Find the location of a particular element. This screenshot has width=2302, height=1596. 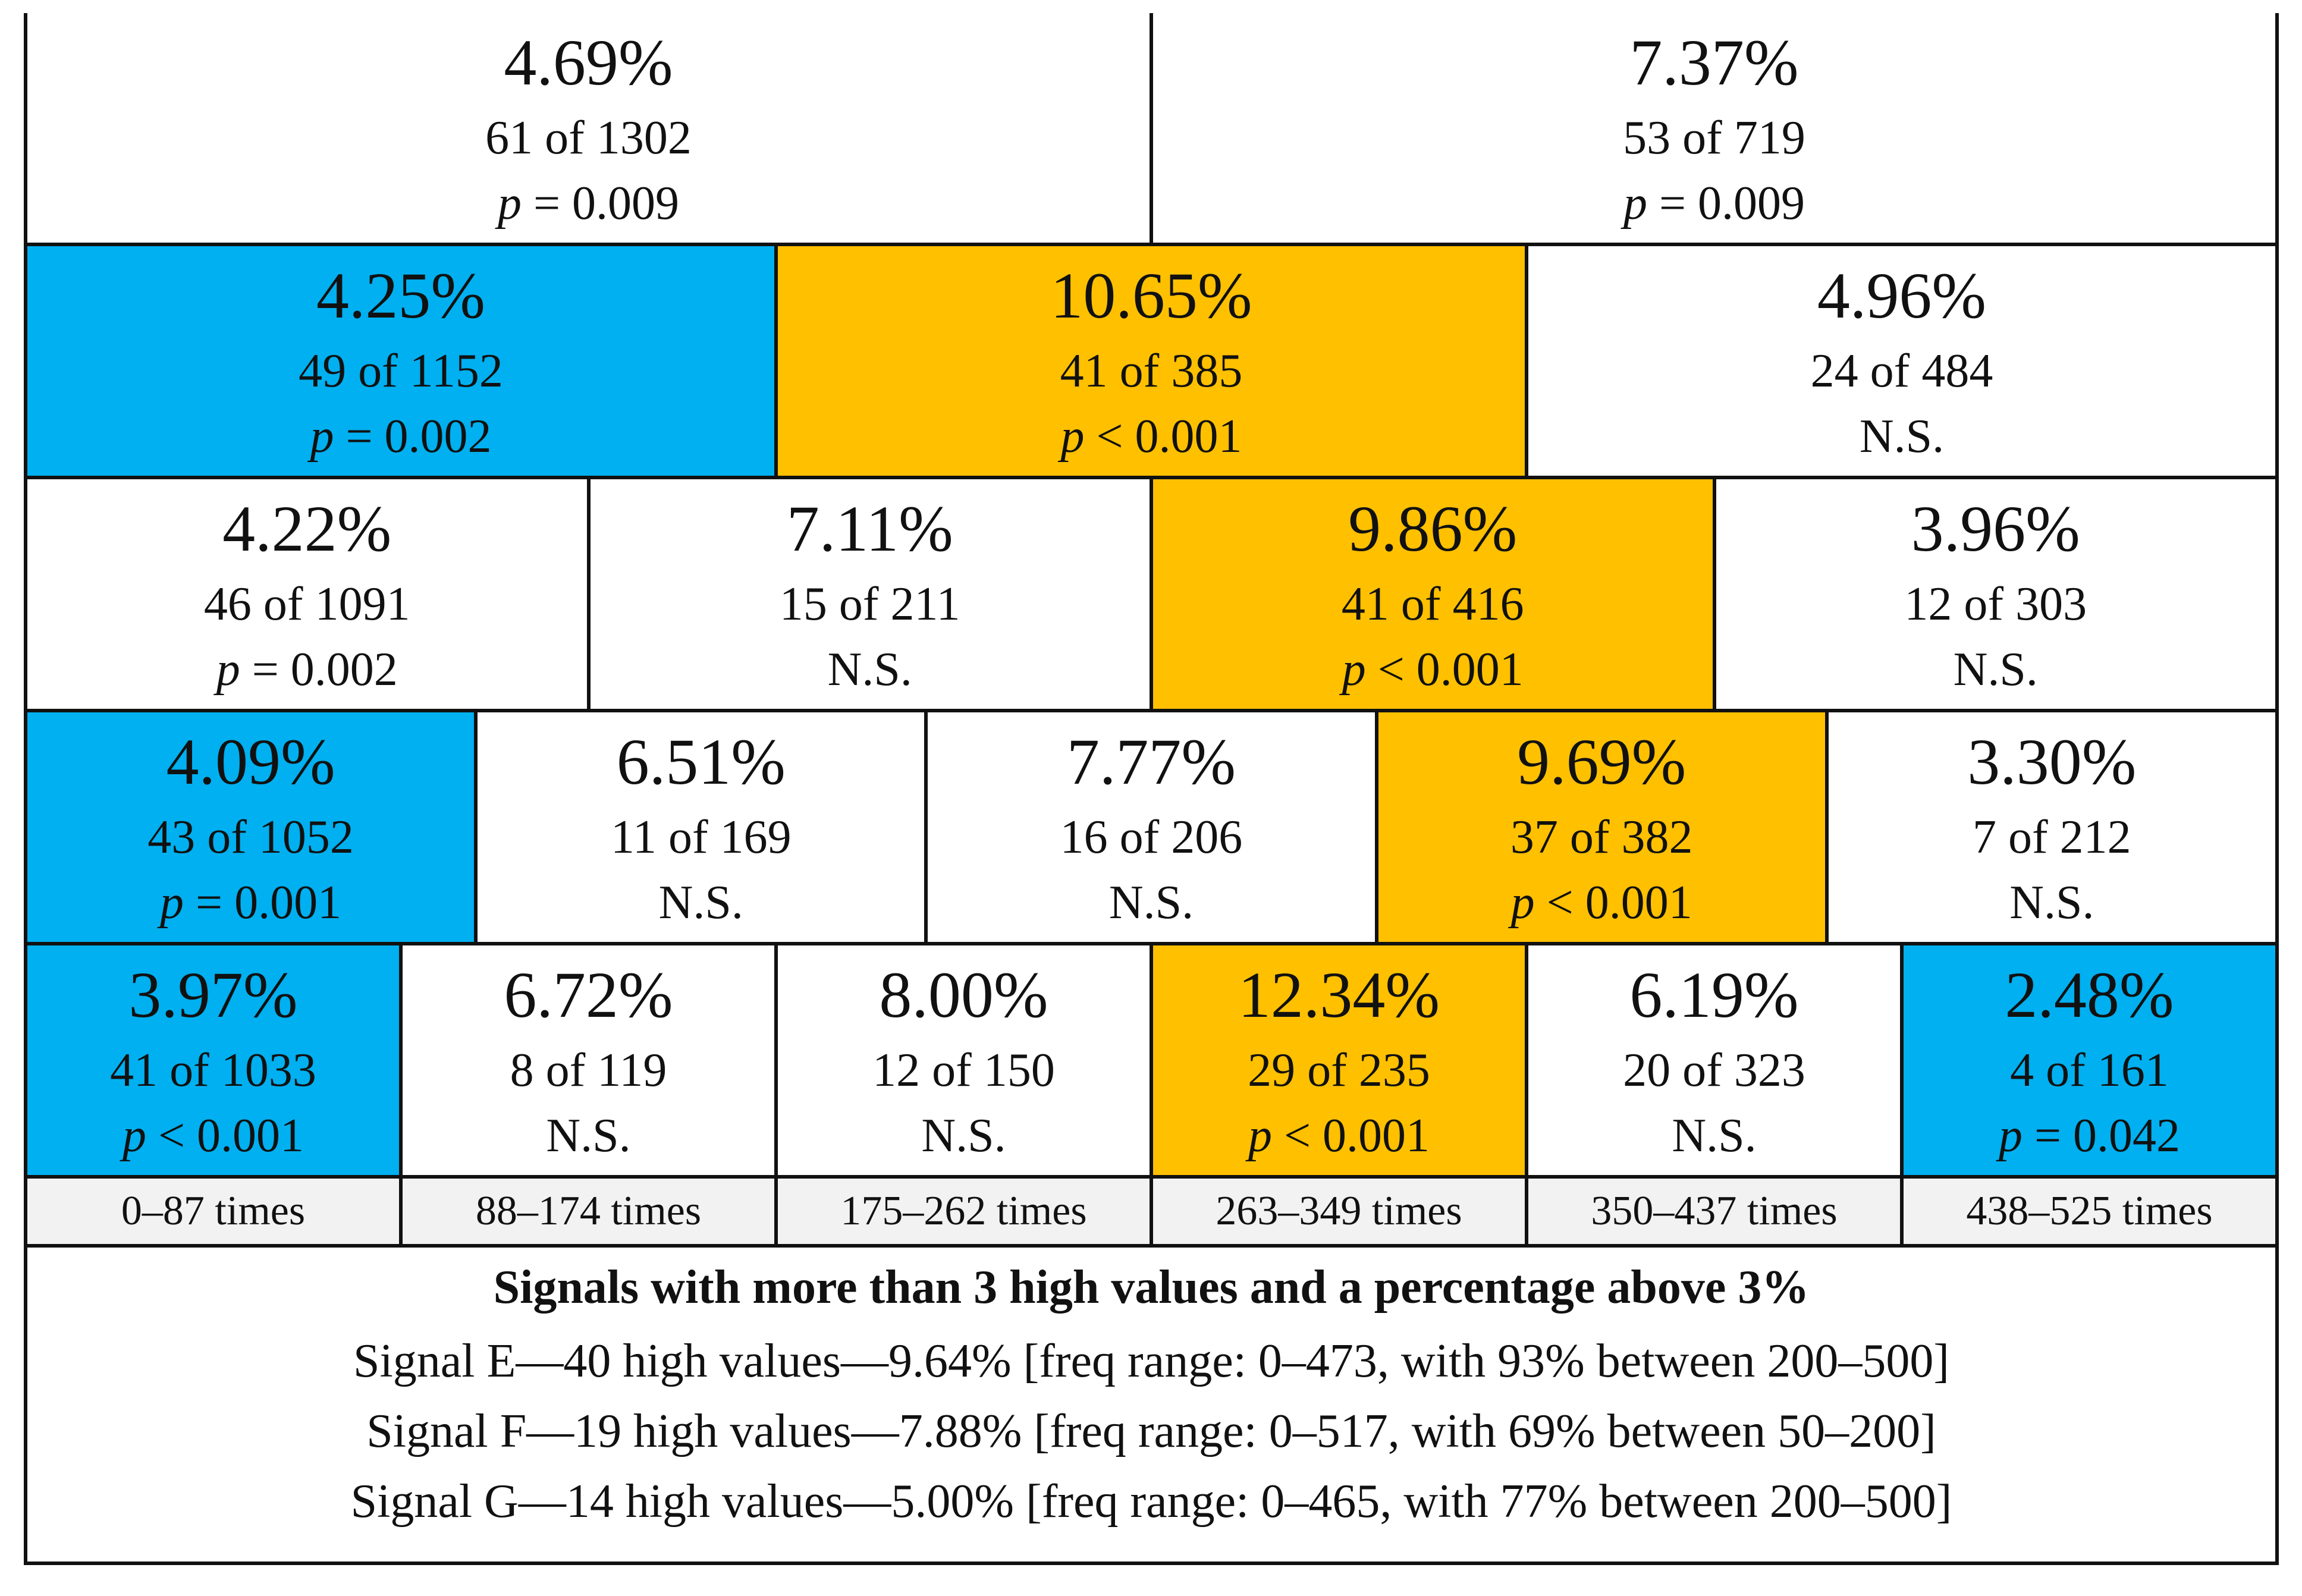

cell-count: 4 of 161 is located at coordinates (2089, 1070).